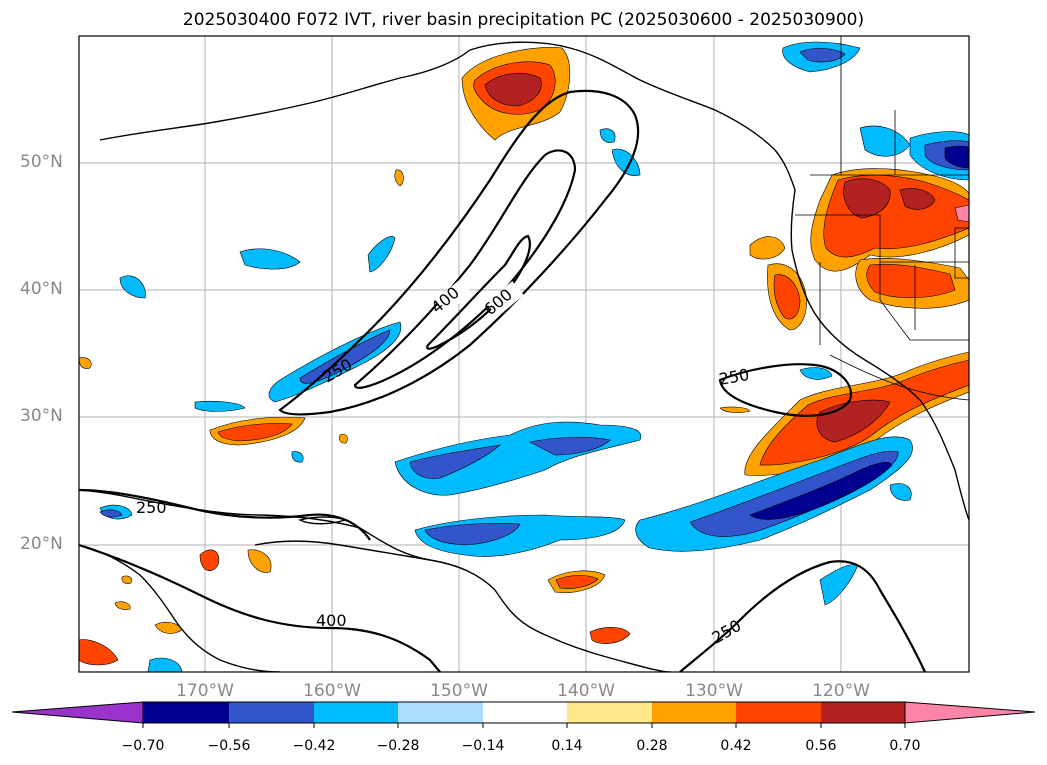 The height and width of the screenshot is (765, 1047). What do you see at coordinates (398, 746) in the screenshot?
I see `colorbar-tick-label: −0.28` at bounding box center [398, 746].